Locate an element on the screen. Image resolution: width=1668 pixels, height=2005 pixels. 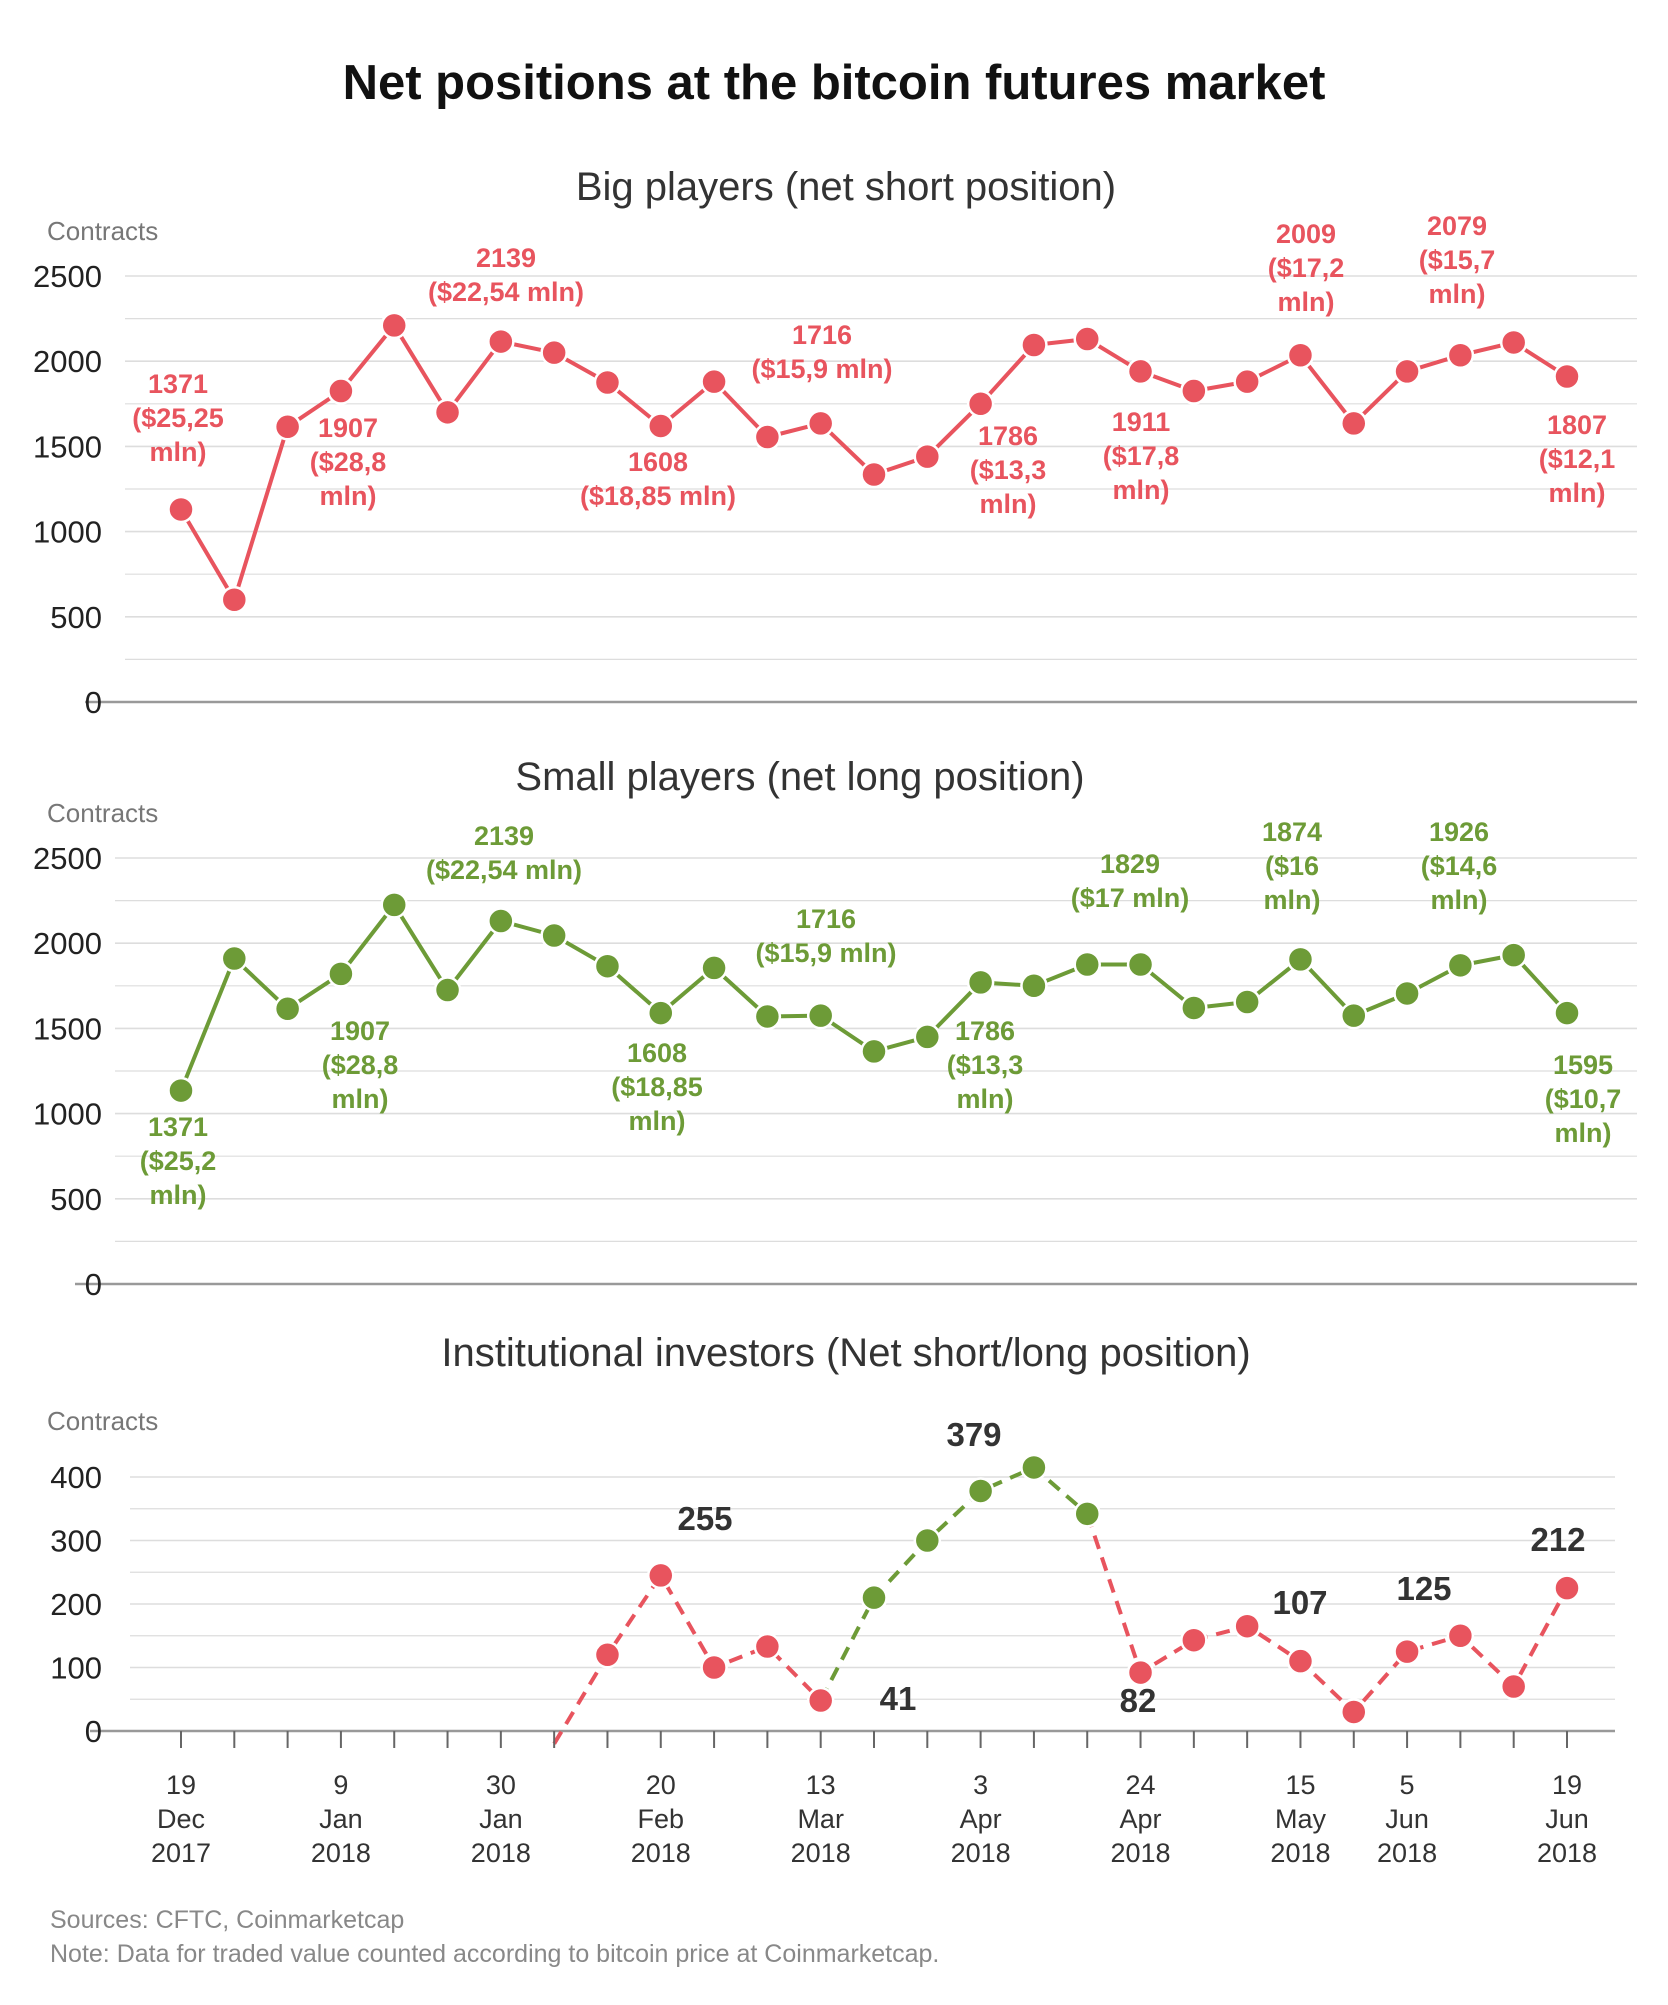
data-label: 2139 is located at coordinates (504, 836).